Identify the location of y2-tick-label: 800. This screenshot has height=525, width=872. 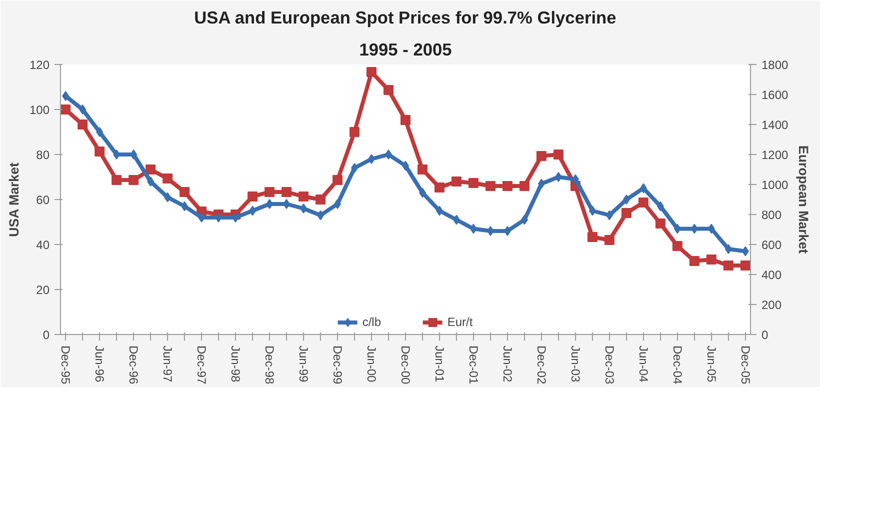
(772, 215).